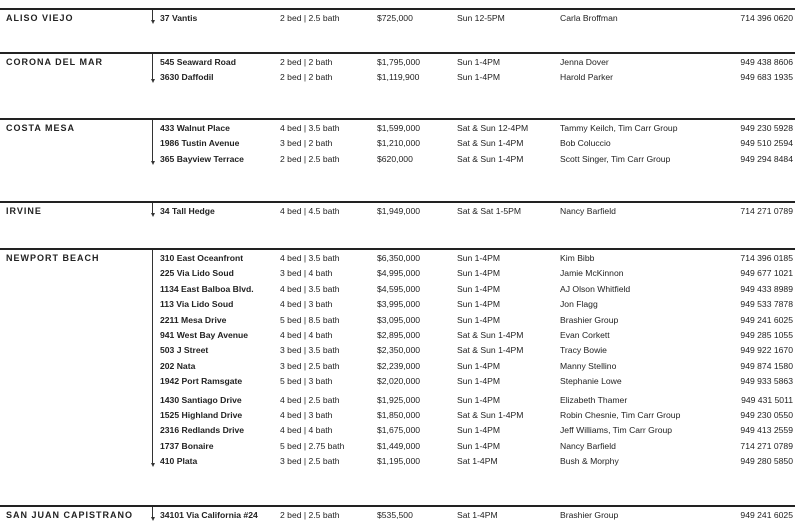 This screenshot has width=800, height=524. What do you see at coordinates (70, 515) in the screenshot?
I see `city-name: SAN JUAN CAPISTRANO` at bounding box center [70, 515].